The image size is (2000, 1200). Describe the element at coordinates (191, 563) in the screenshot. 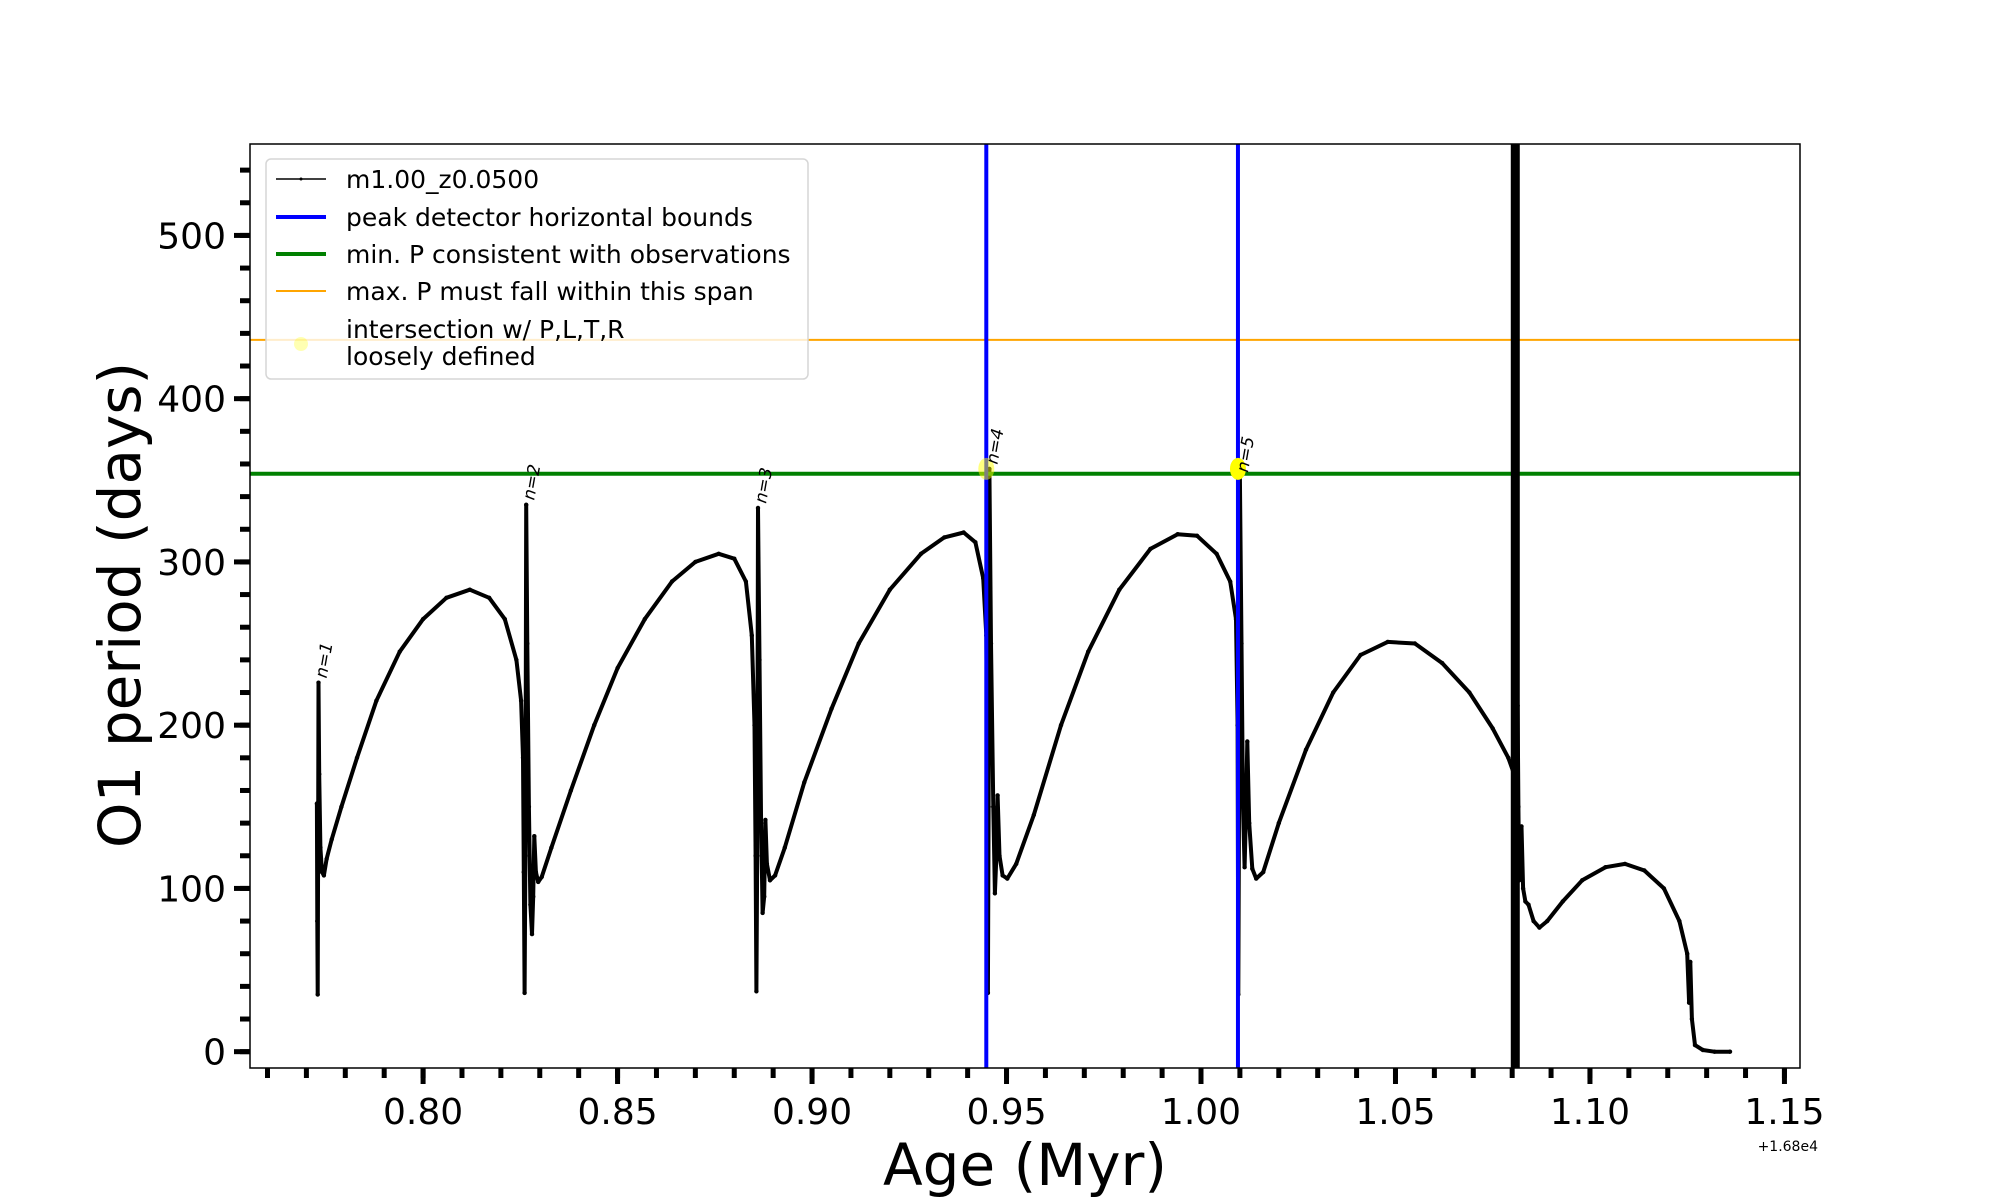

I see `y-tick-label: 300` at that location.